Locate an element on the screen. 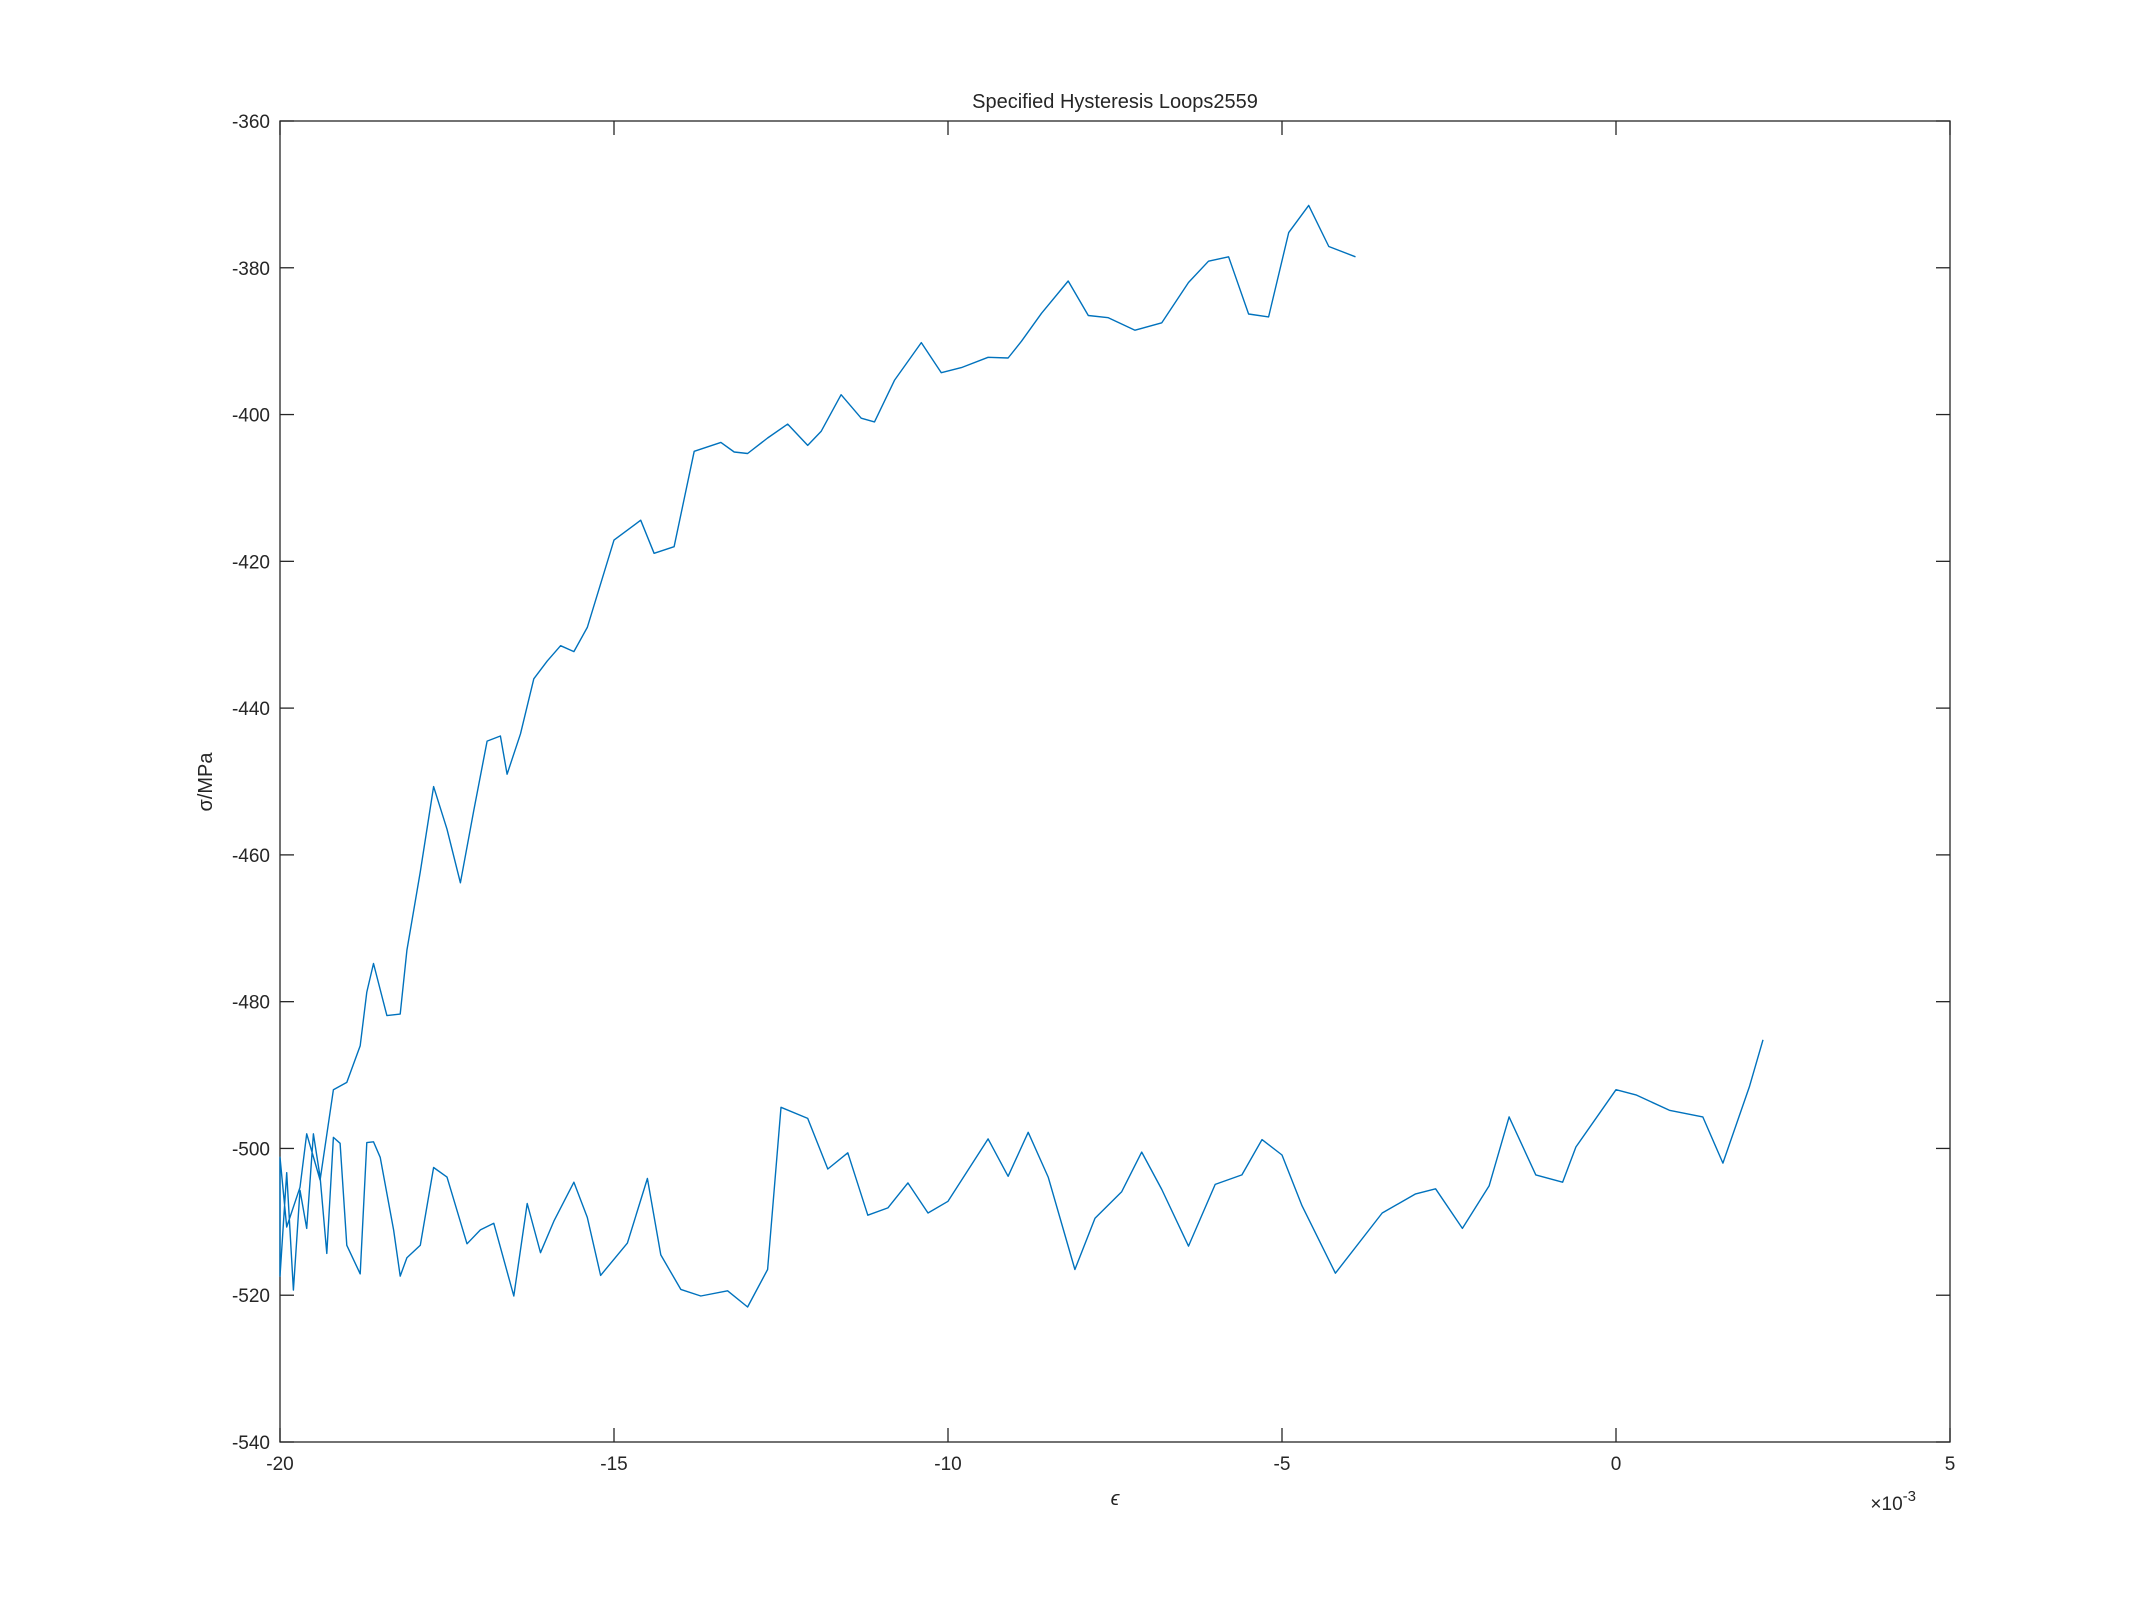 The image size is (2133, 1600). x-tick-label: -10 is located at coordinates (947, 1464).